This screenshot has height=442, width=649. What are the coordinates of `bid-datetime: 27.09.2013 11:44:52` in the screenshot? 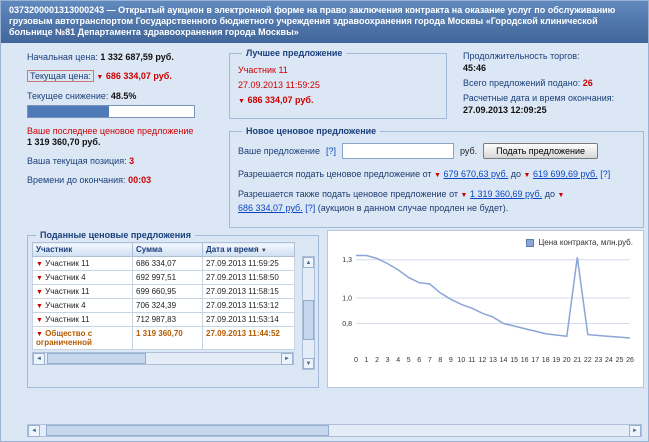 It's located at (243, 333).